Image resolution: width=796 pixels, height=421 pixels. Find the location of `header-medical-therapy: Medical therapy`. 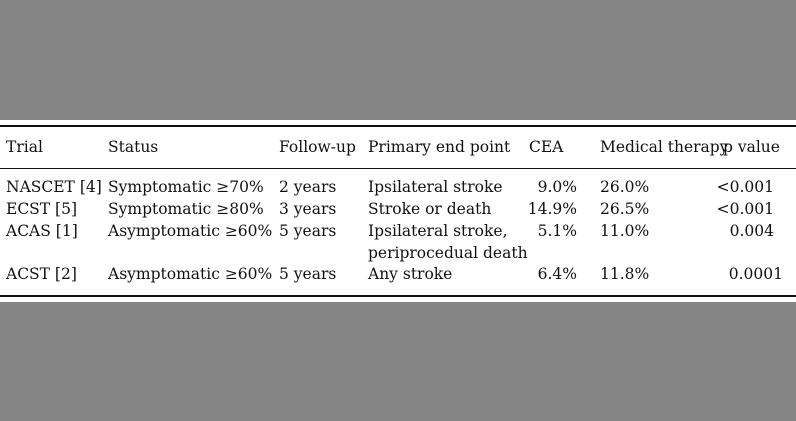

header-medical-therapy: Medical therapy is located at coordinates (664, 147).